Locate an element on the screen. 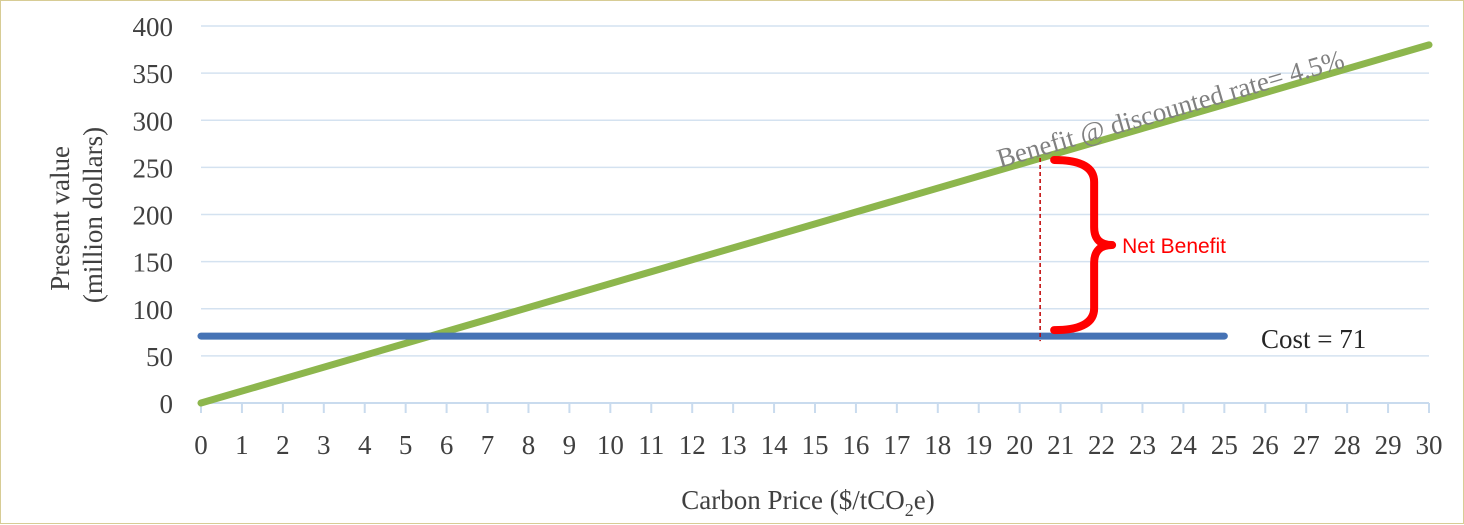 The image size is (1464, 525). x-tick-label-16: 16 is located at coordinates (855, 445).